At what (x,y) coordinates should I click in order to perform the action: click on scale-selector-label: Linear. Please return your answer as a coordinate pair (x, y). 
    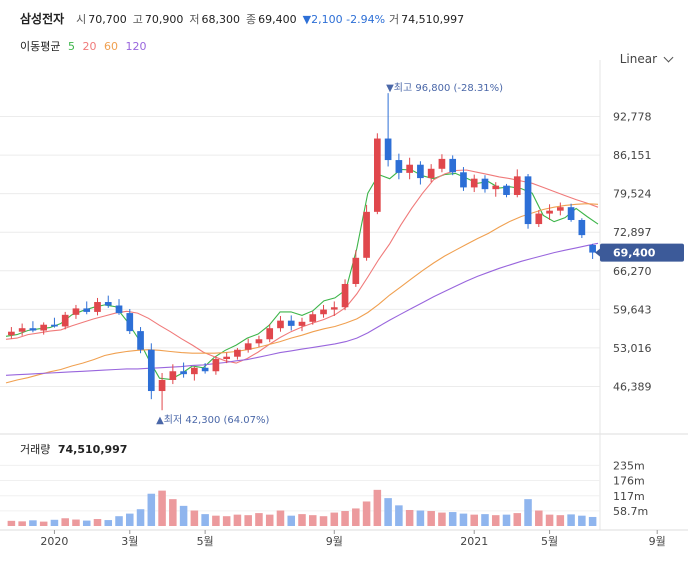
    Looking at the image, I should click on (638, 59).